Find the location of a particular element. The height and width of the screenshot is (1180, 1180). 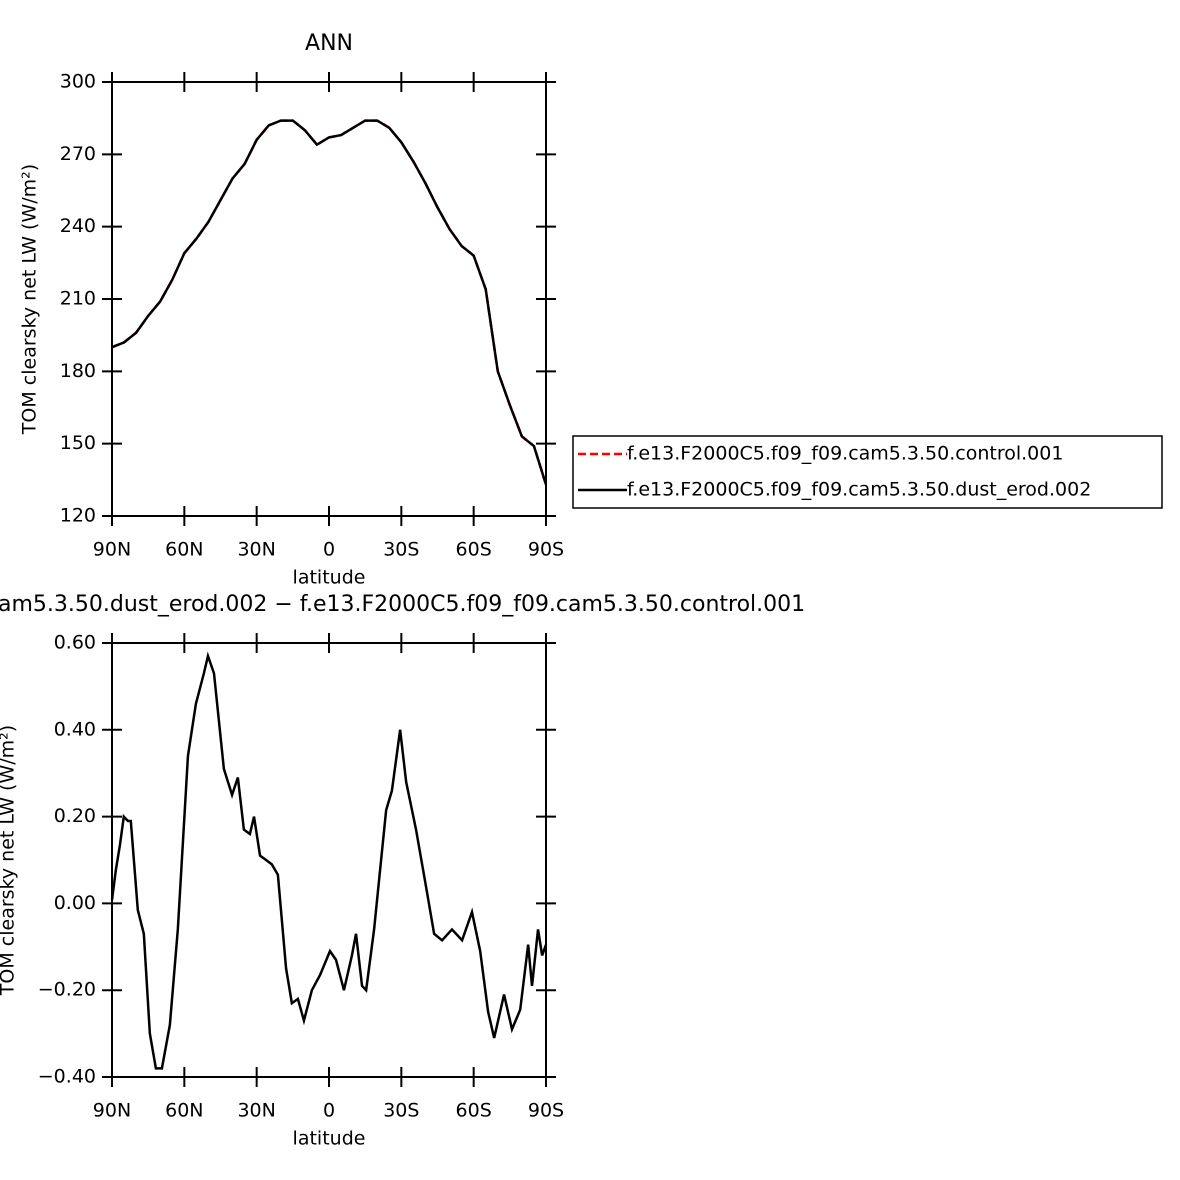

y-tick-label: −0.20 is located at coordinates (67, 990).